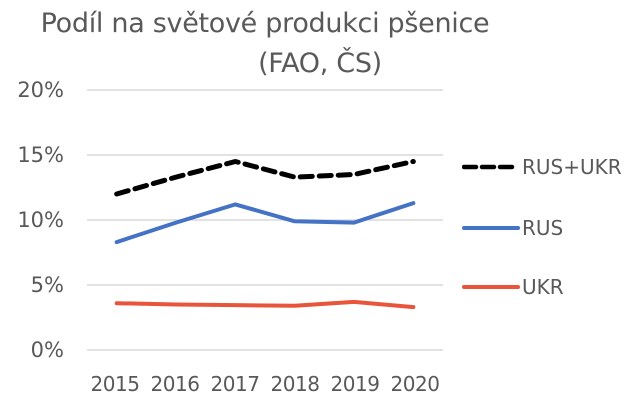 This screenshot has width=640, height=411. What do you see at coordinates (572, 167) in the screenshot?
I see `legend-label: RUS+UKR` at bounding box center [572, 167].